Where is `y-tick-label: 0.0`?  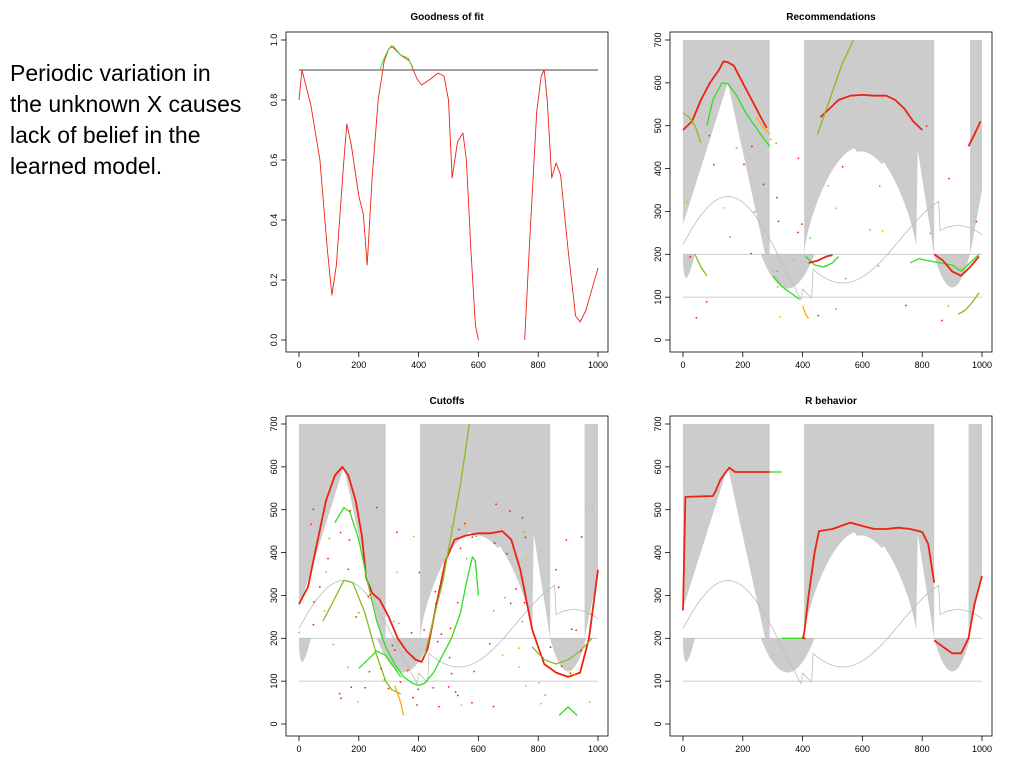 y-tick-label: 0.0 is located at coordinates (274, 340).